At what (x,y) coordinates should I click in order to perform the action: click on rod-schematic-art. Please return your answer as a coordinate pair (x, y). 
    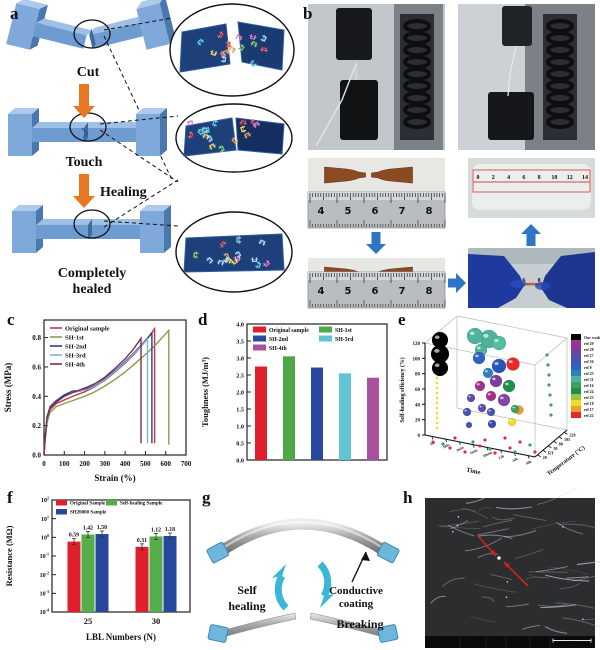
    Looking at the image, I should click on (303, 580).